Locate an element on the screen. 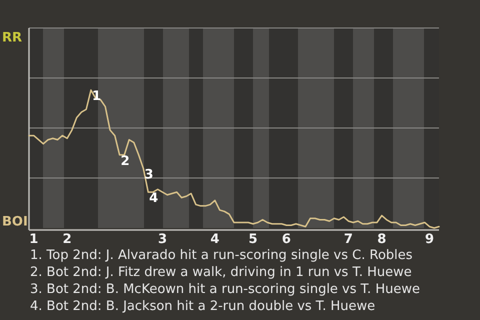  text: 3. Bot 2nd: B. McKeown hit a run-scoring single vs T. Huewe is located at coordinates (225, 289).